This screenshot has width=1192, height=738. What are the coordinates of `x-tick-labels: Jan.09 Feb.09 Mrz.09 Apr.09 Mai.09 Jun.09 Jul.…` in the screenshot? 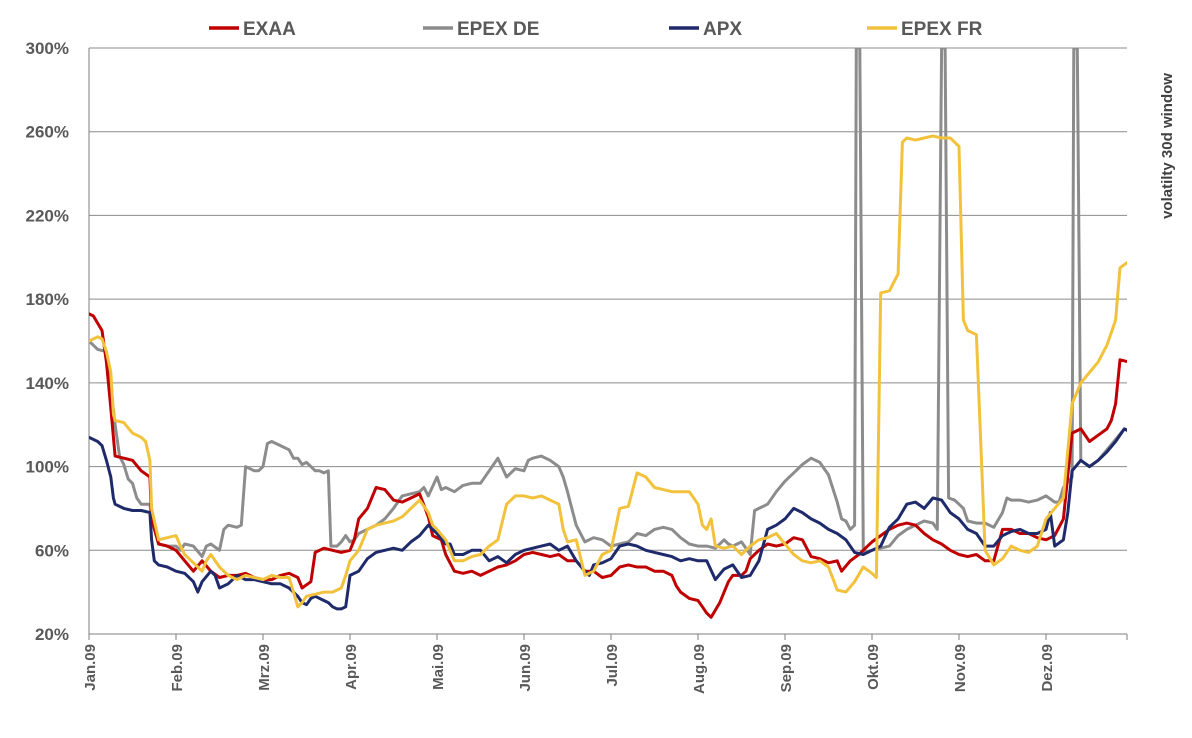 It's located at (569, 669).